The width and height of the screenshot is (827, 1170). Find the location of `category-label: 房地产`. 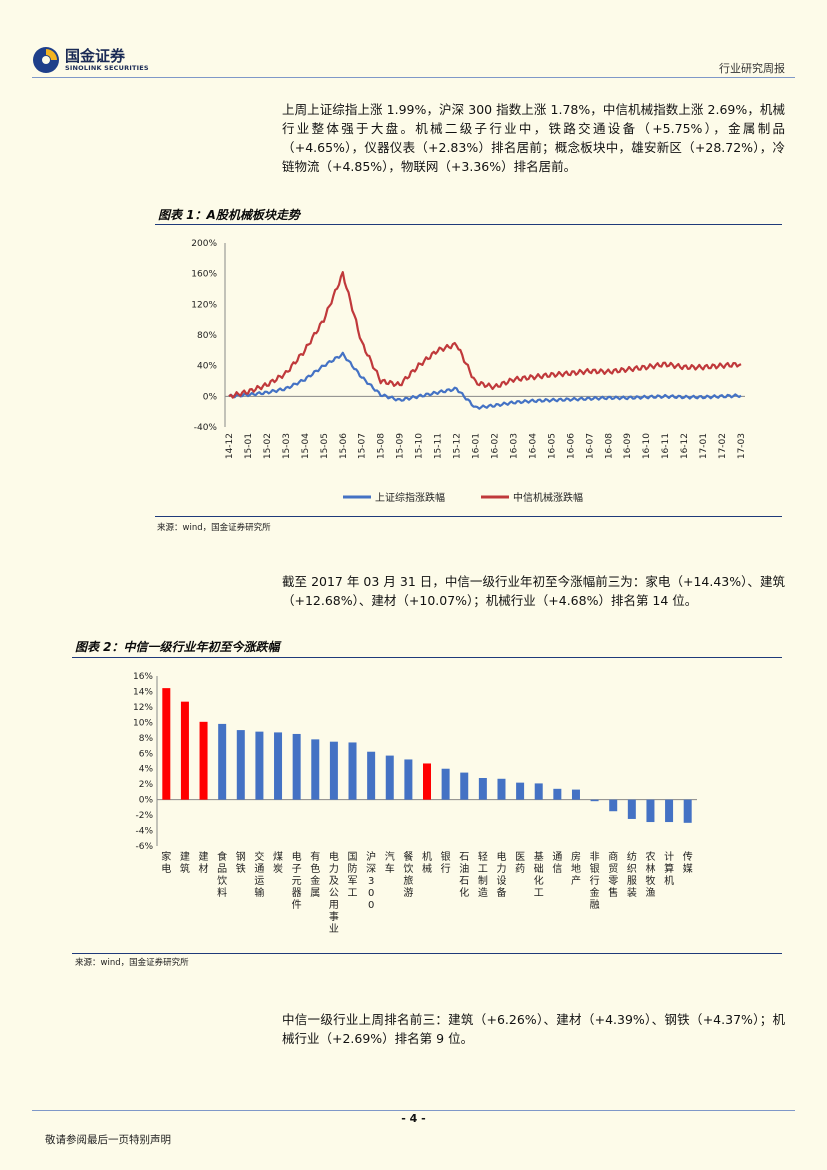

category-label: 房地产 is located at coordinates (576, 868).